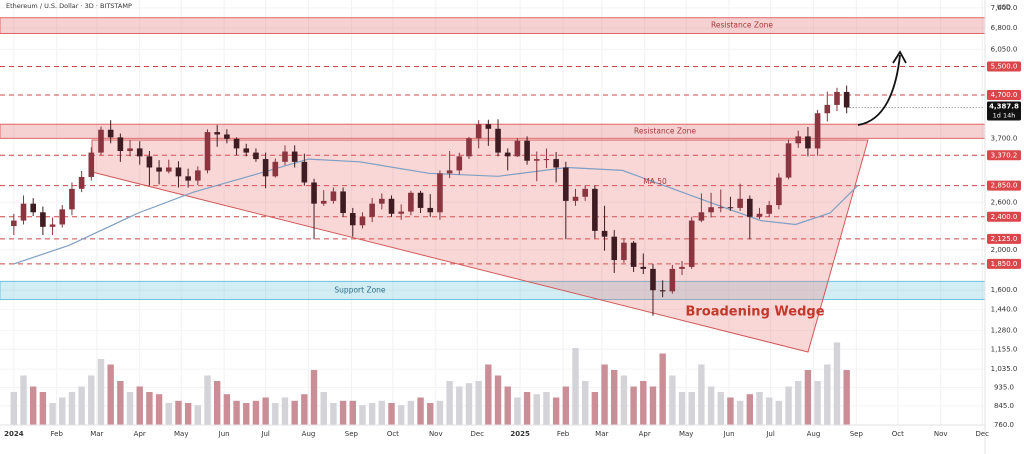 The image size is (1024, 454). I want to click on y-tick-label: 6,050.0, so click(1004, 49).